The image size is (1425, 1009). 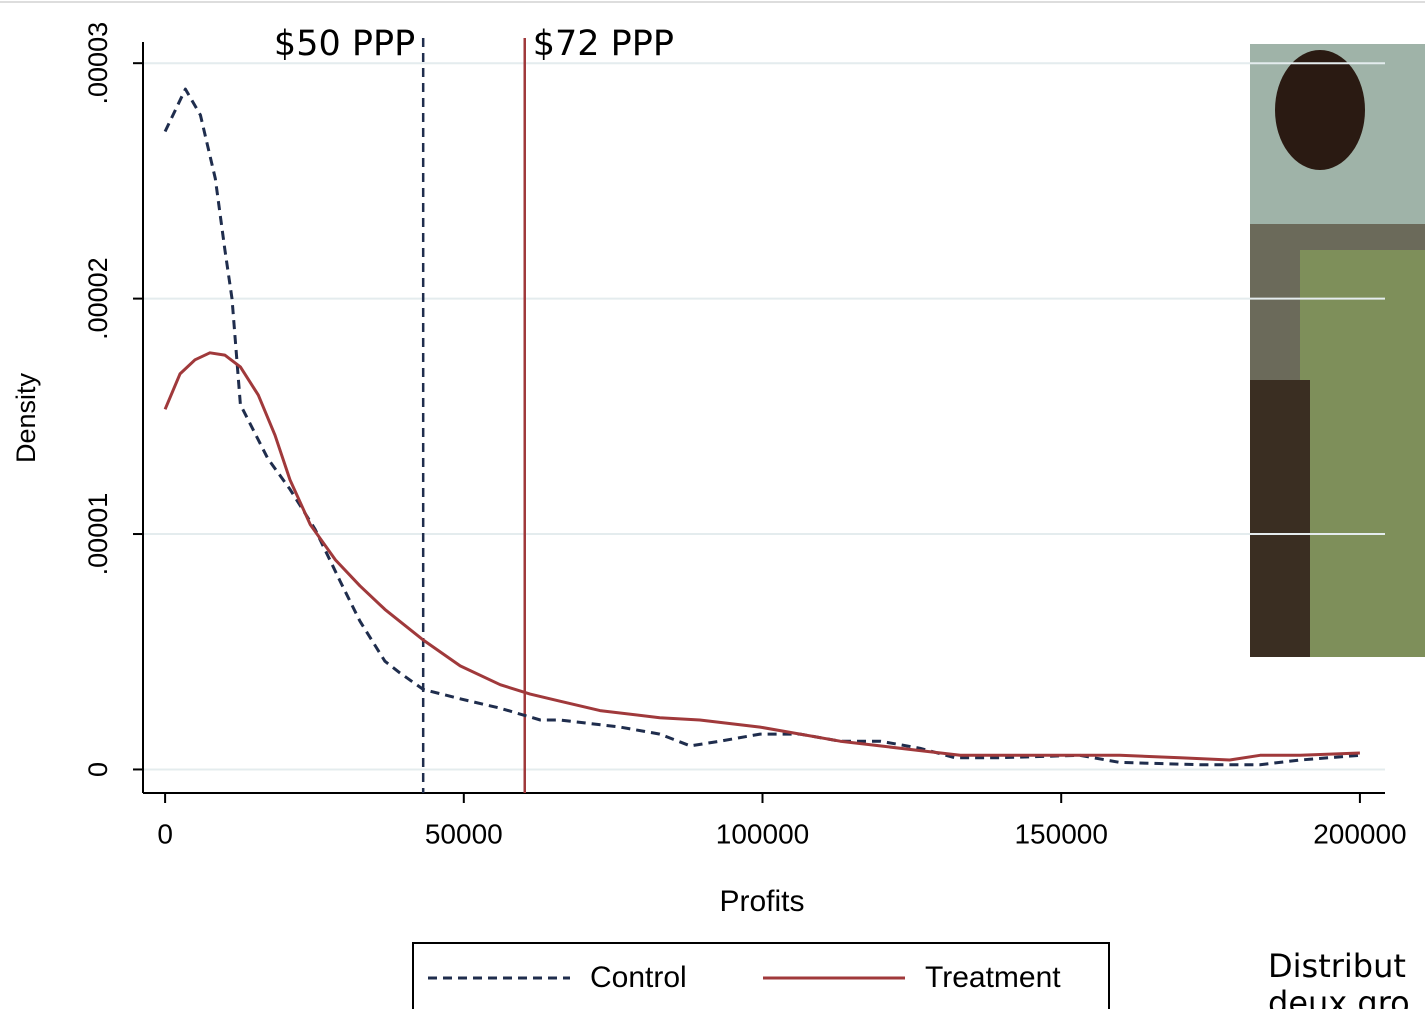 I want to click on x-tick-label: 200000, so click(x=1359, y=833).